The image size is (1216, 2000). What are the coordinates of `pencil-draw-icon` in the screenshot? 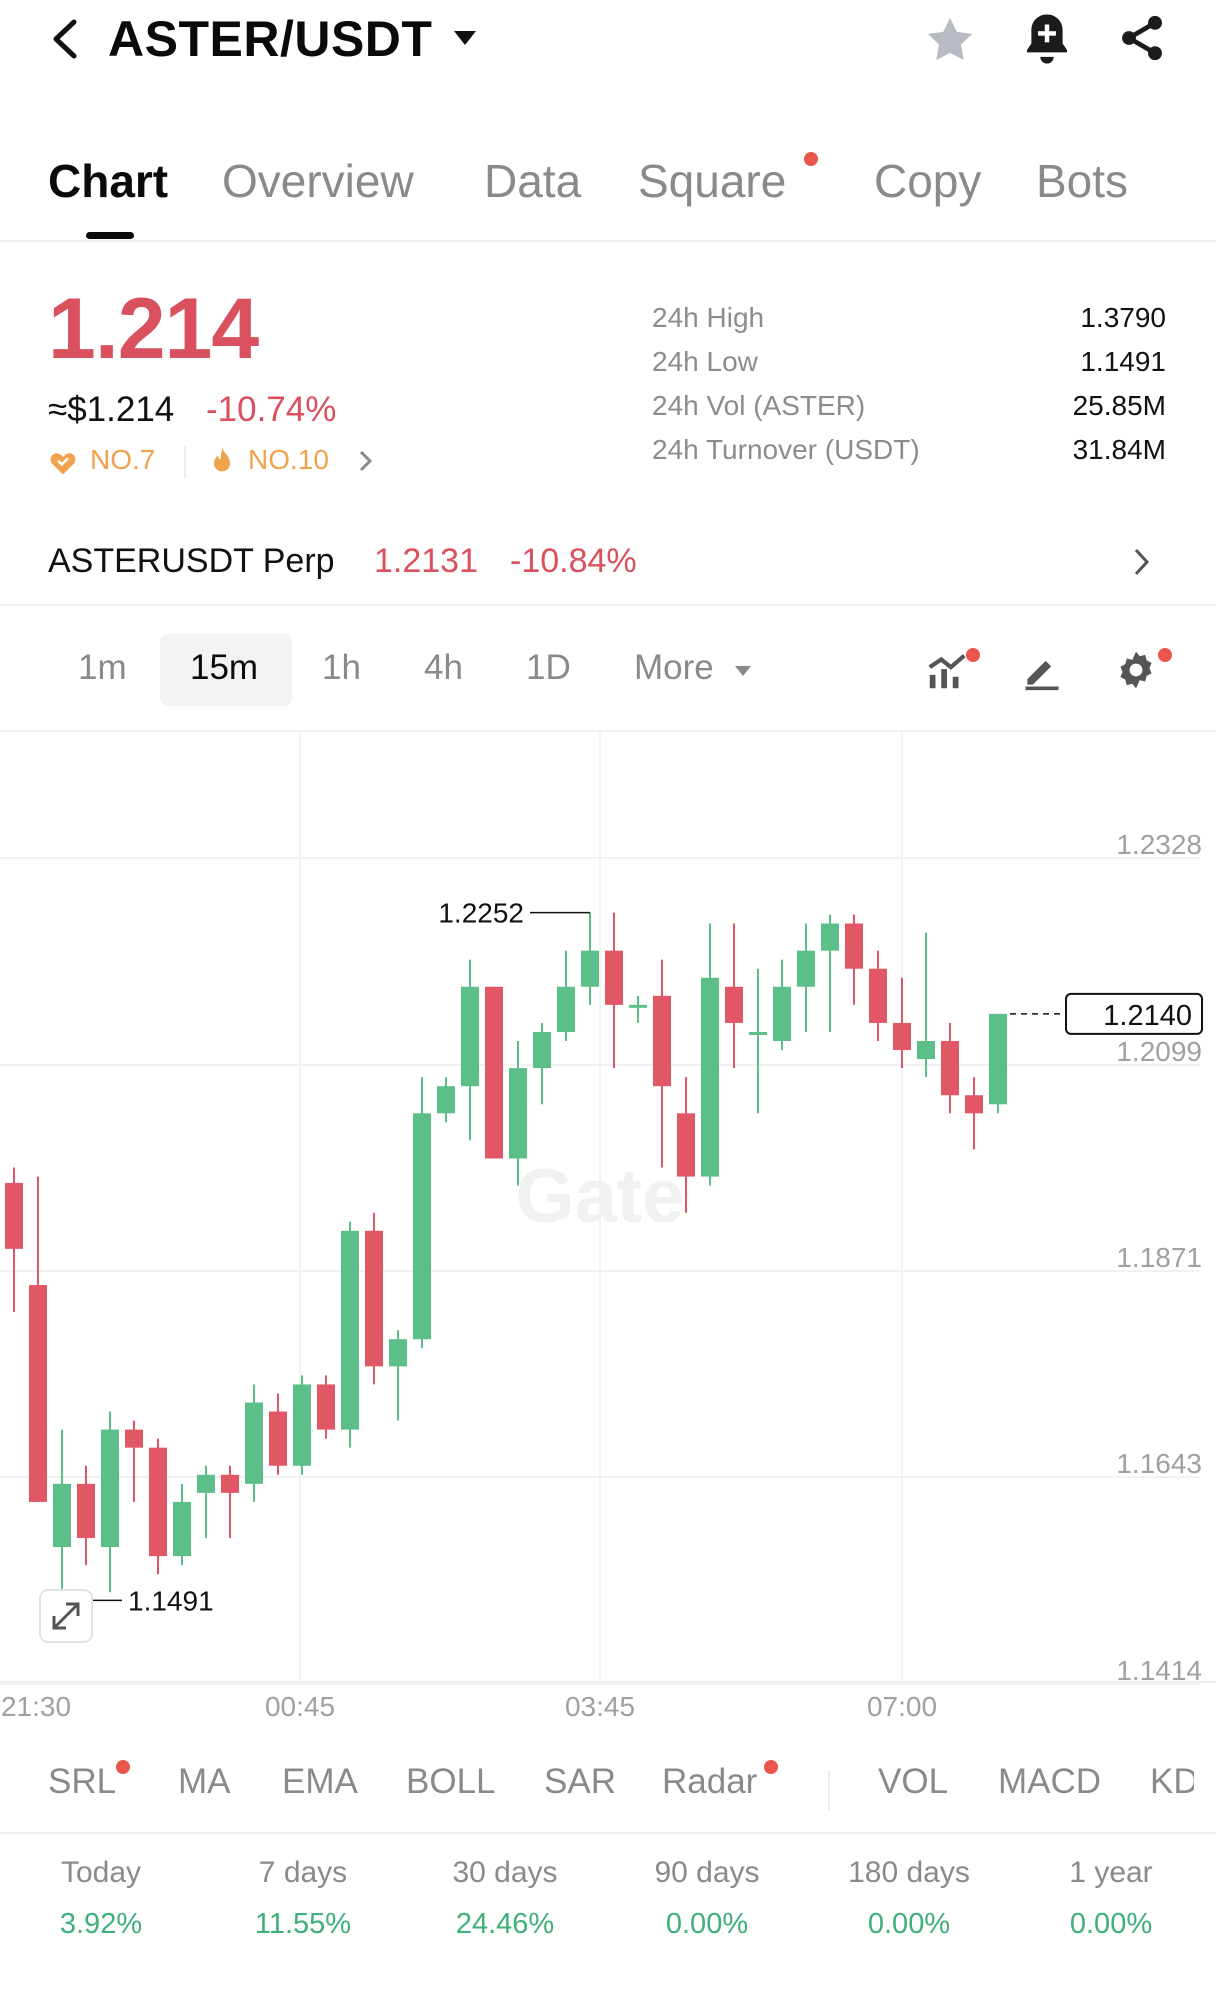 It's located at (1042, 670).